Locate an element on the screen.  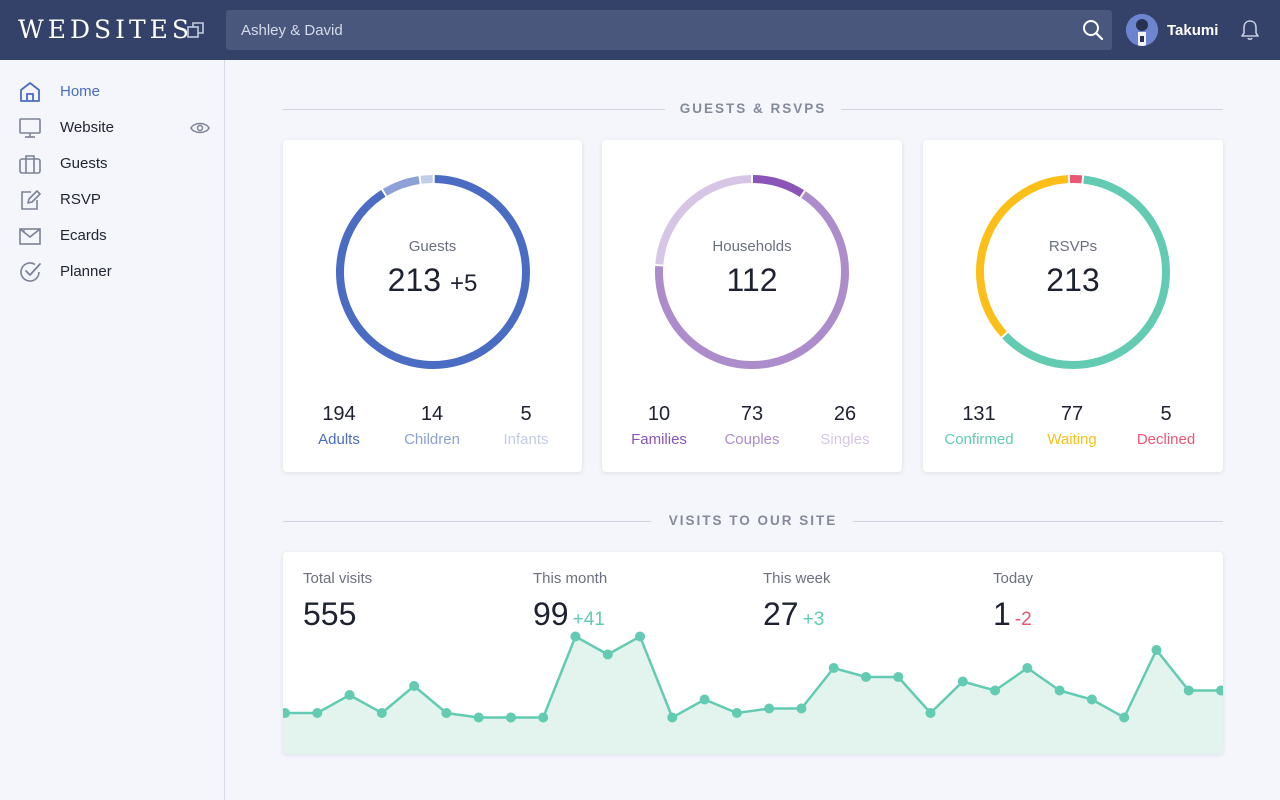
search-bar is located at coordinates (669, 30).